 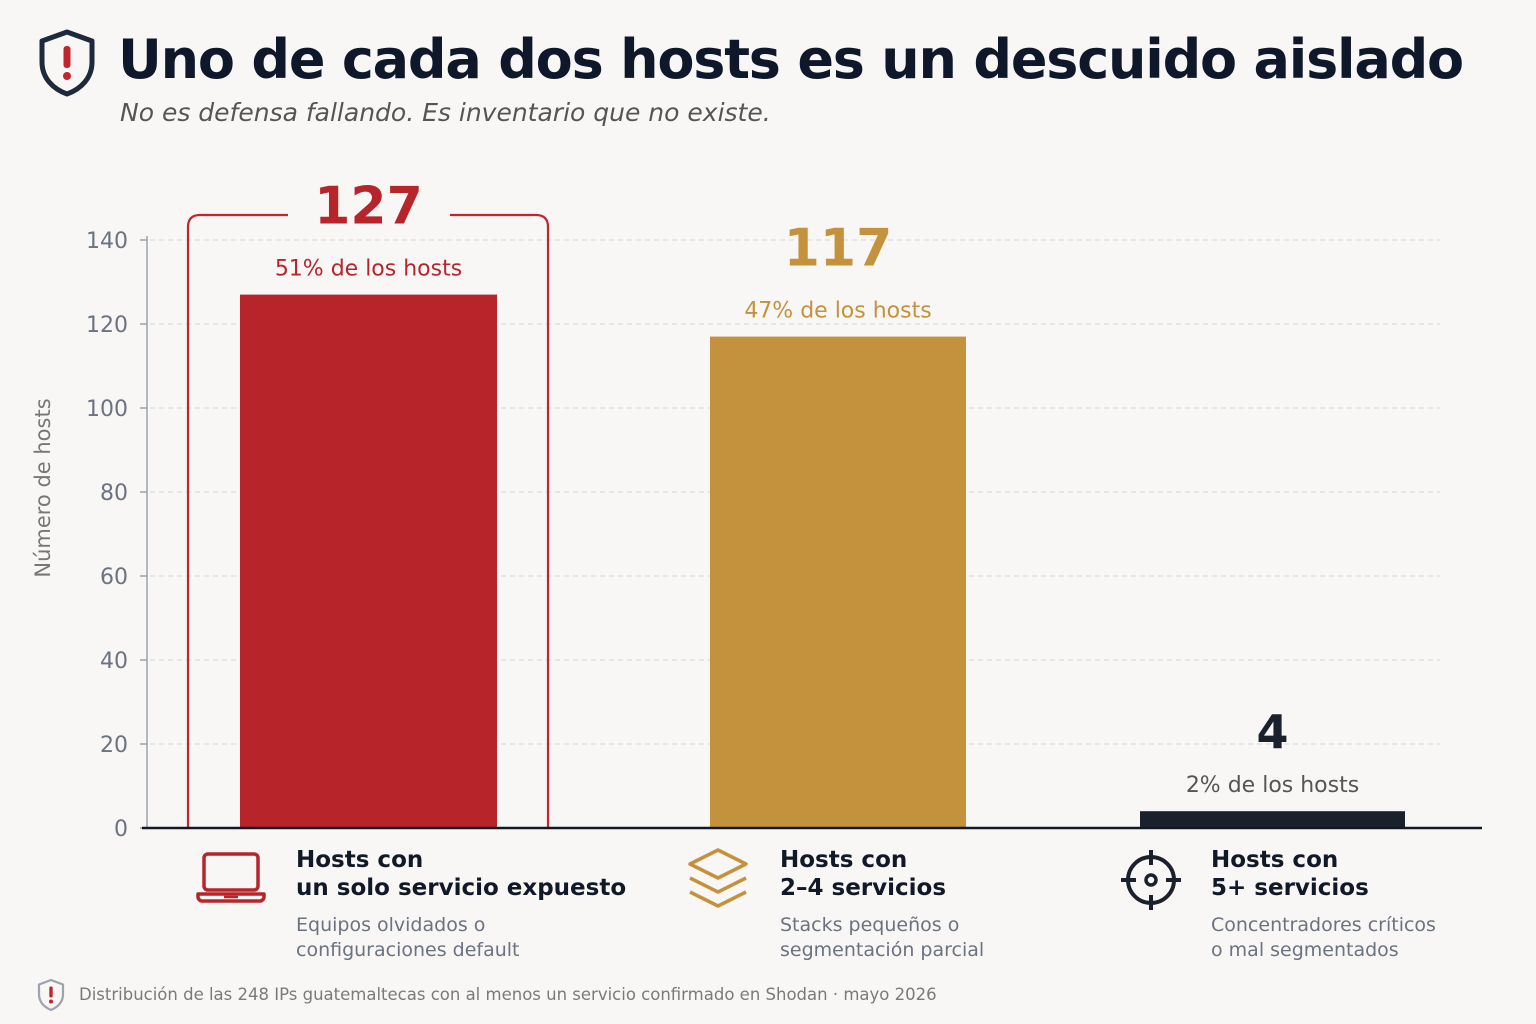 I want to click on y-axis-label: Número de hosts, so click(x=43, y=487).